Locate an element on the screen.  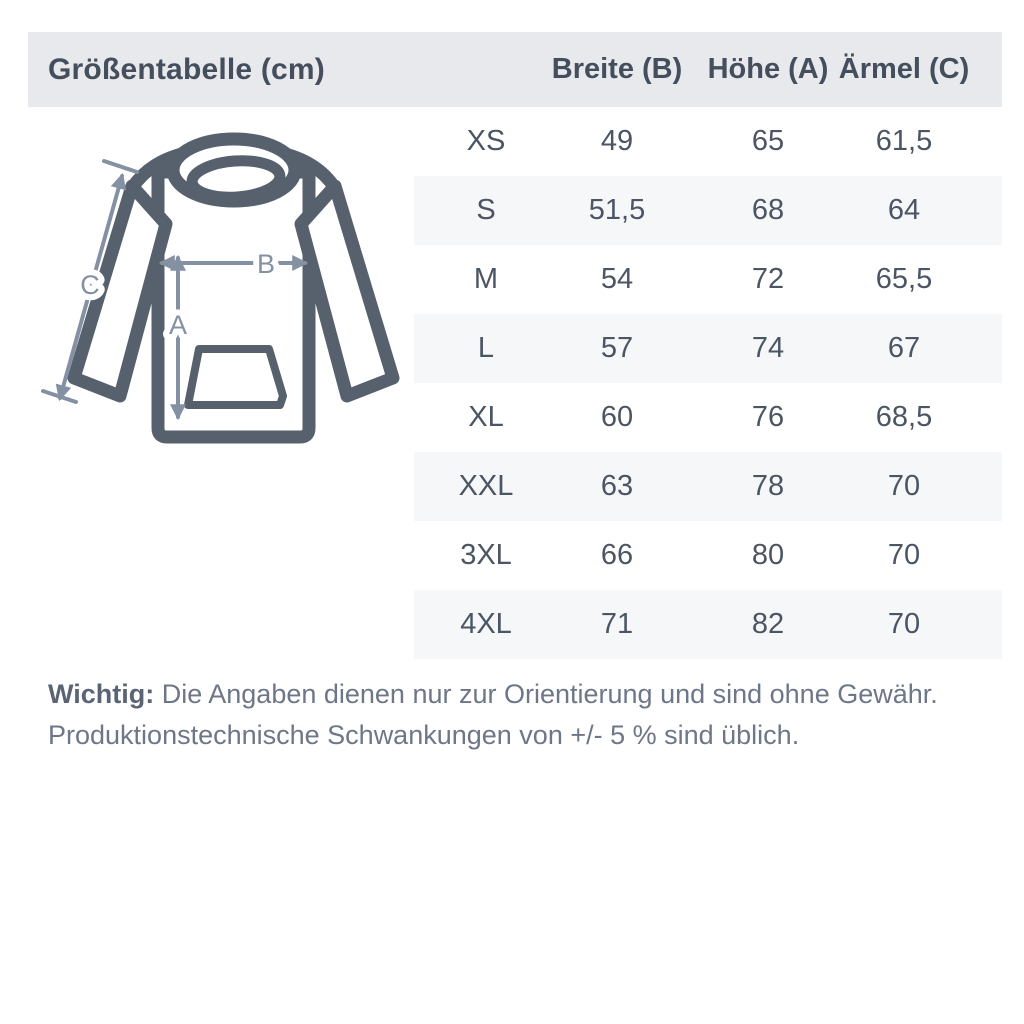
hoehe-value: 78 is located at coordinates (768, 486).